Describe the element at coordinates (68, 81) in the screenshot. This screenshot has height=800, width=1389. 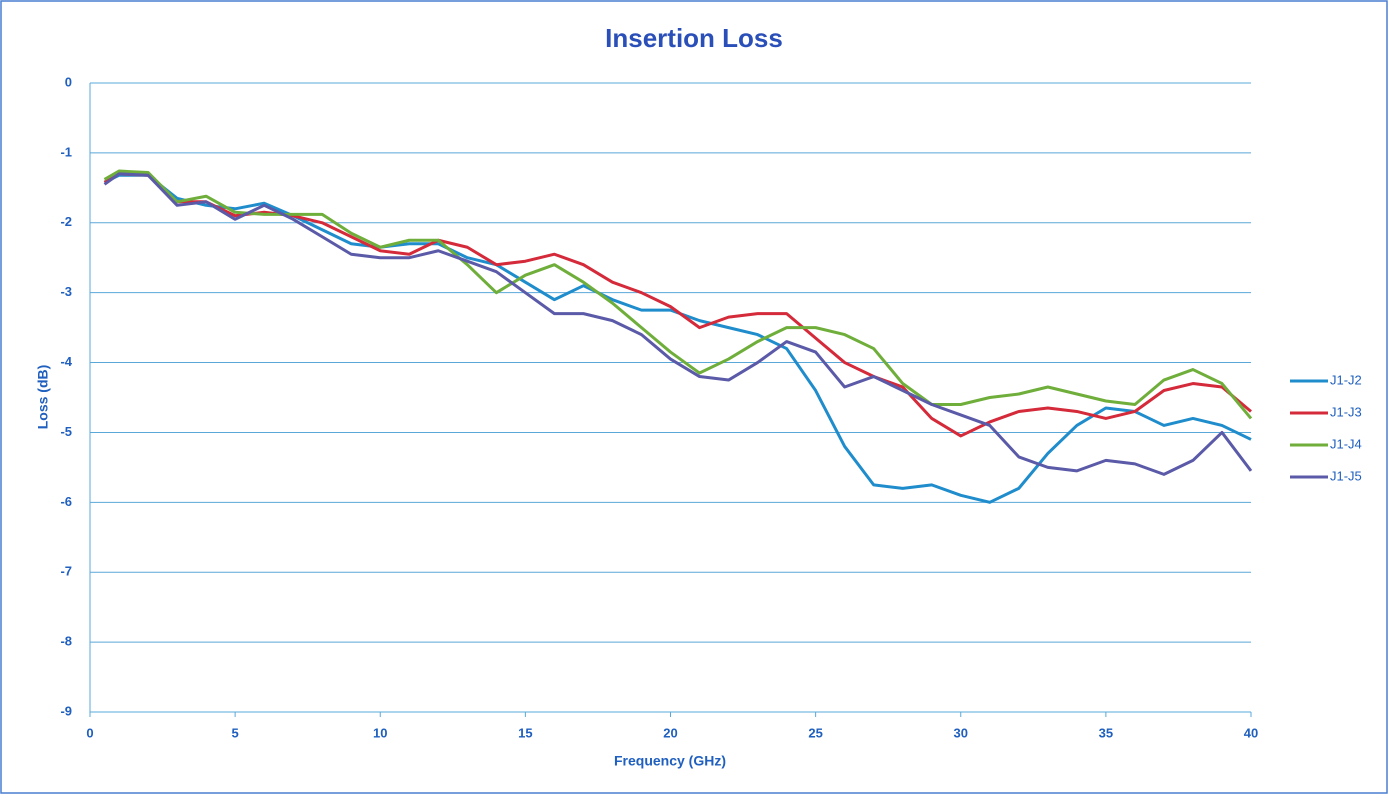
I see `y-tick-label: 0` at that location.